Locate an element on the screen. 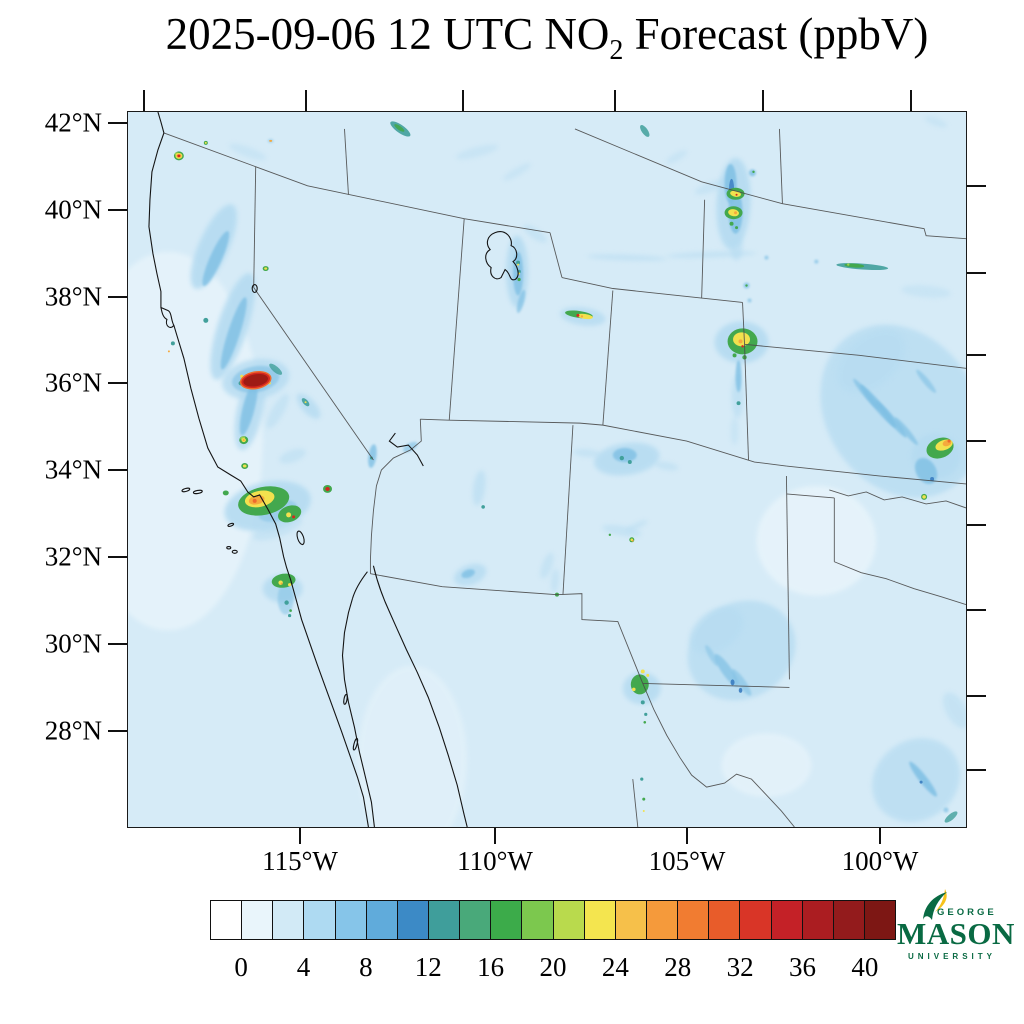 The width and height of the screenshot is (1024, 1024). feature-la-core is located at coordinates (254, 500).